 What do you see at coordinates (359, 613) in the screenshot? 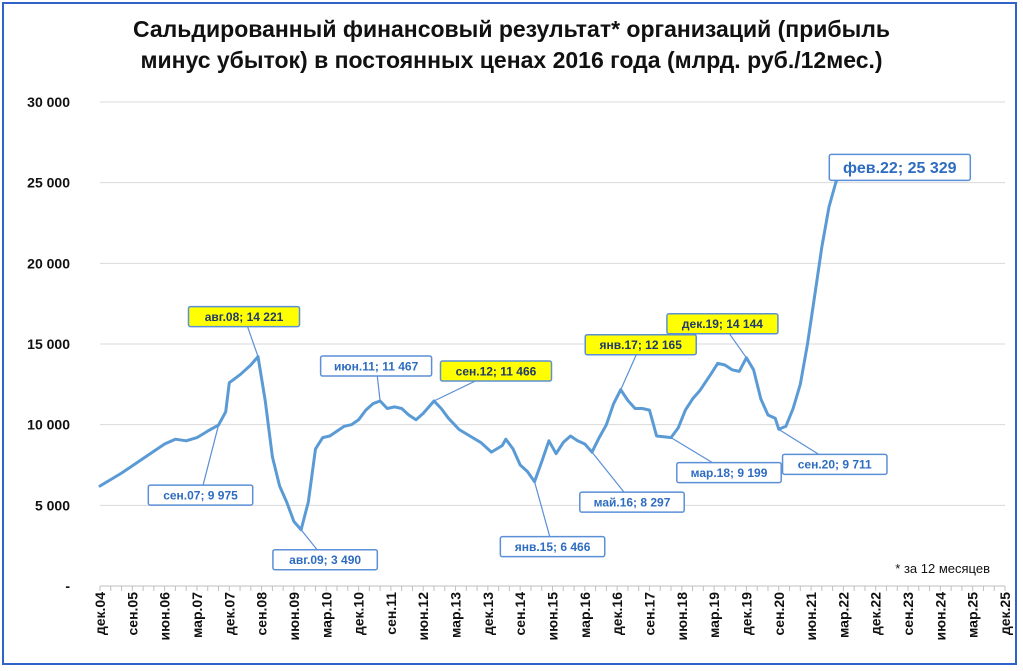
I see `x-tick-label: дек.10` at bounding box center [359, 613].